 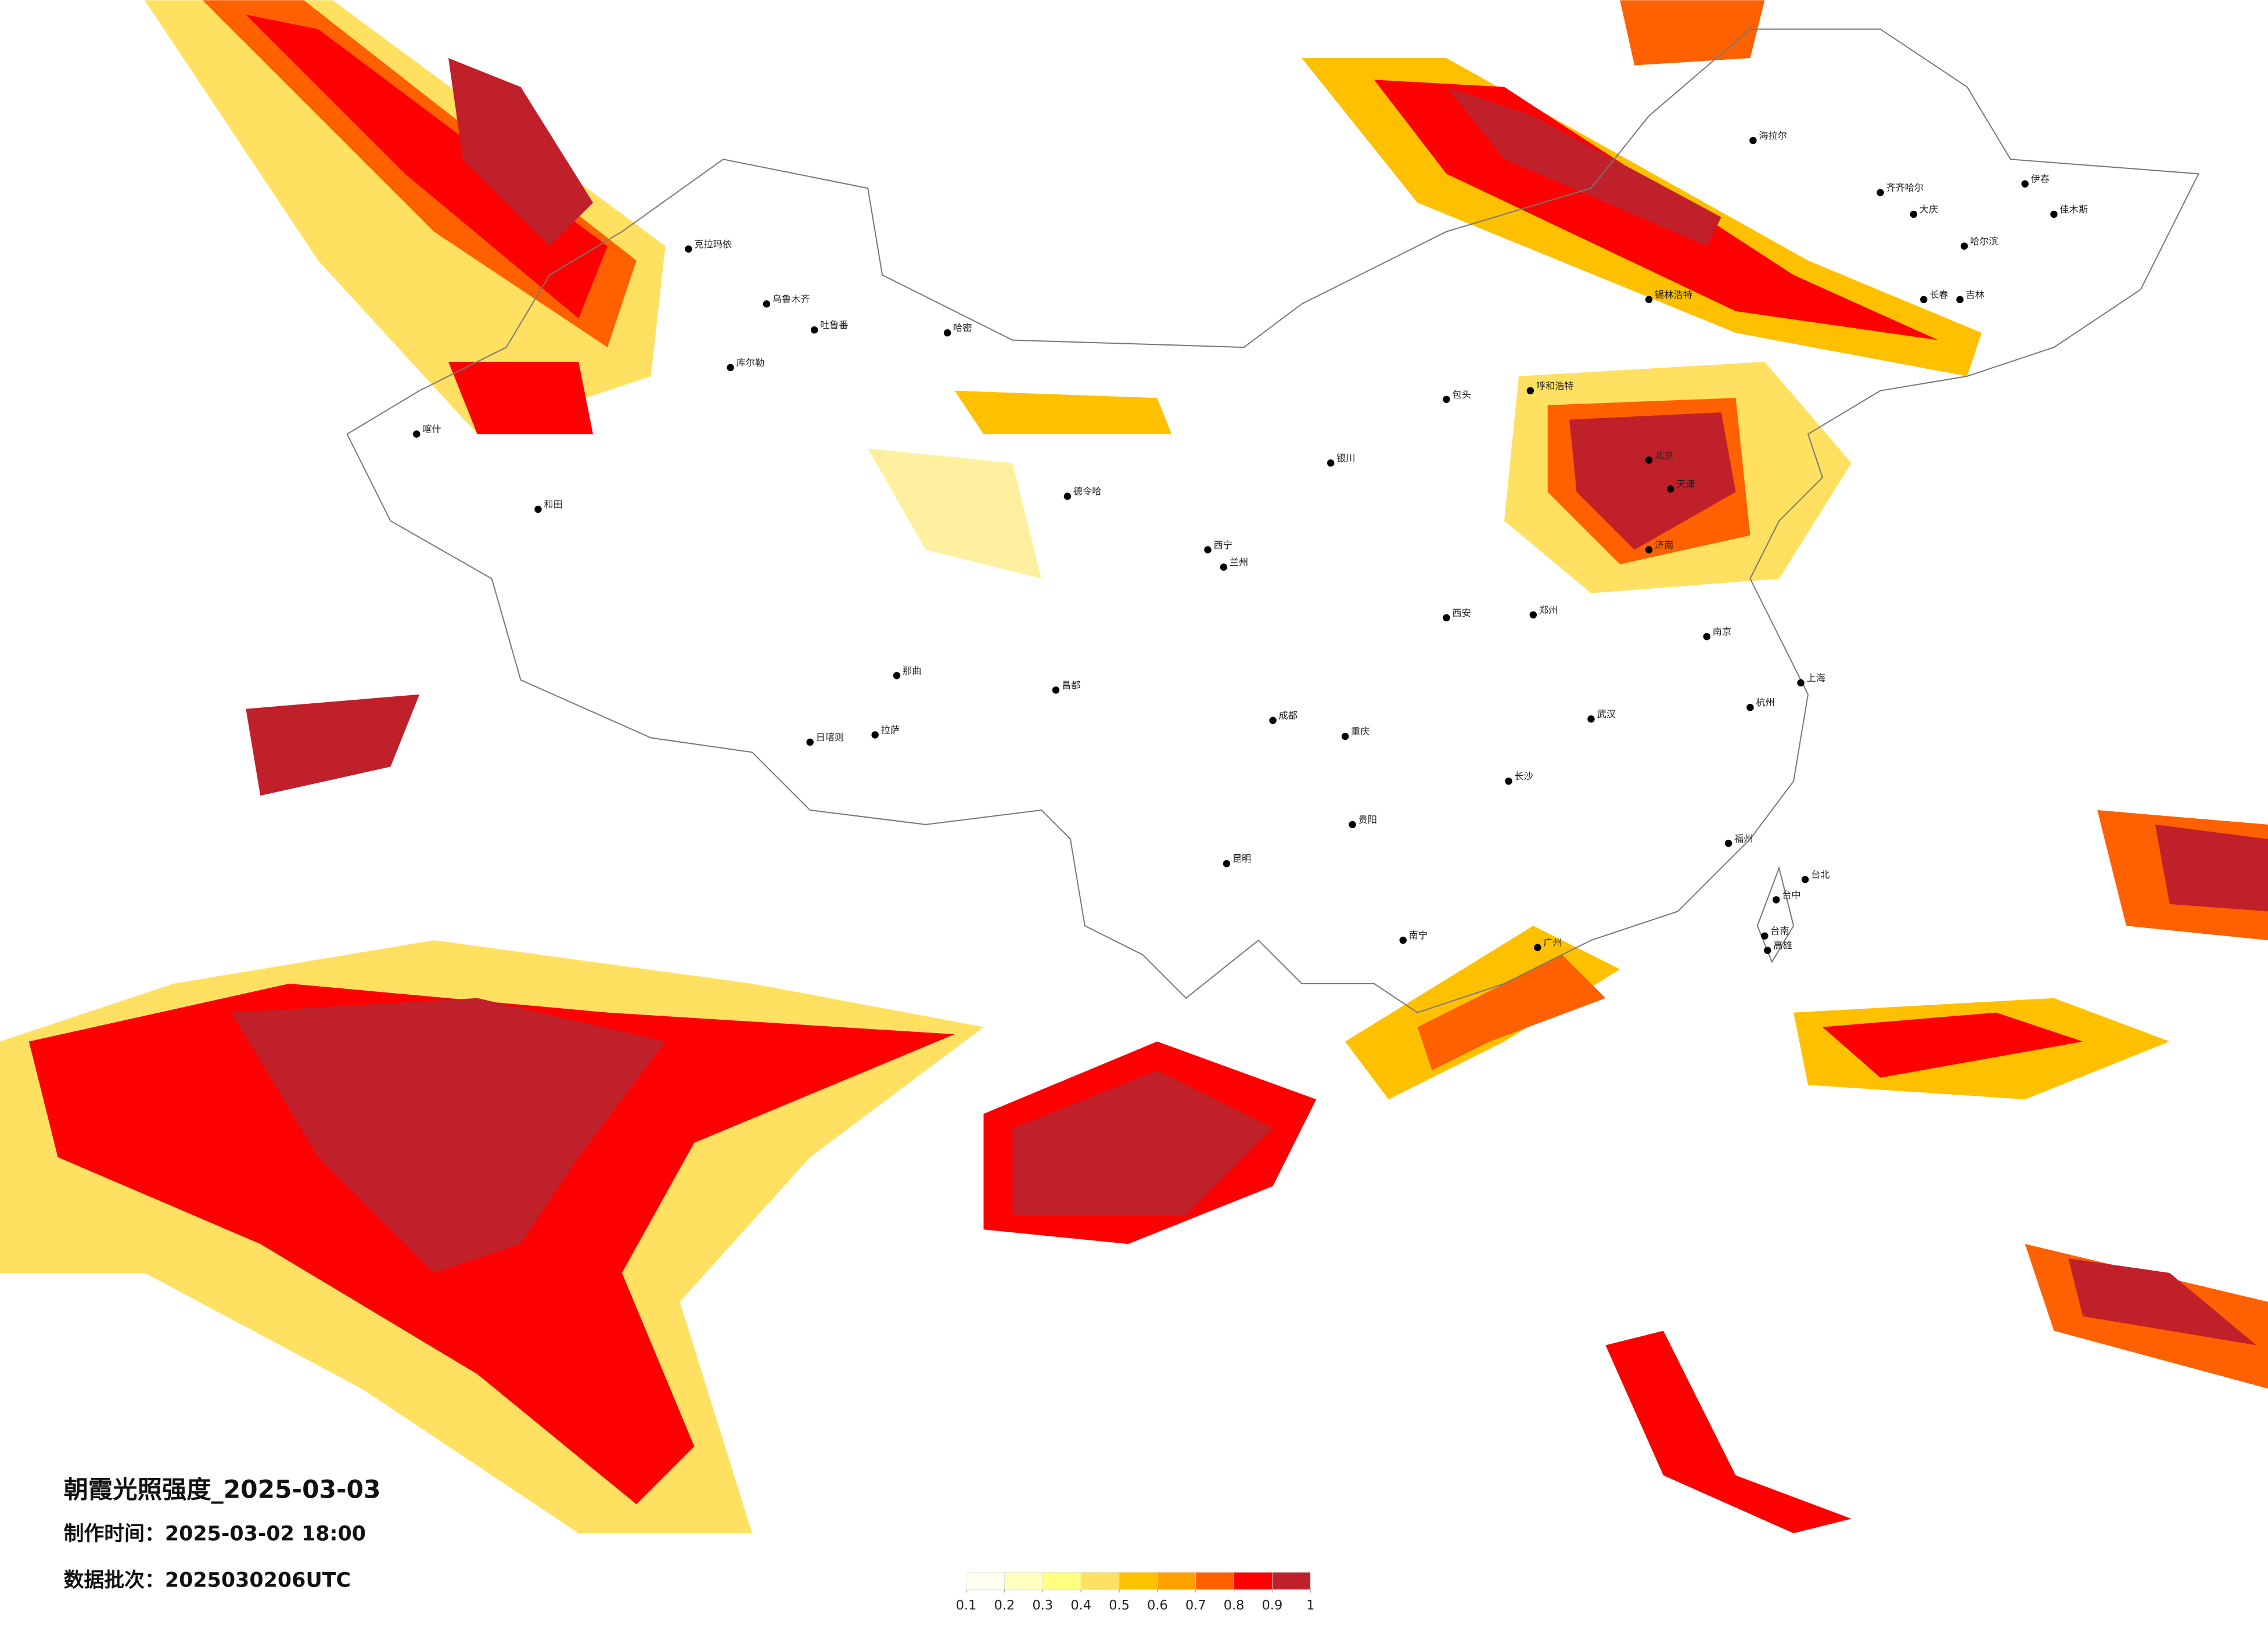 What do you see at coordinates (1929, 209) in the screenshot?
I see `city-label: 大庆` at bounding box center [1929, 209].